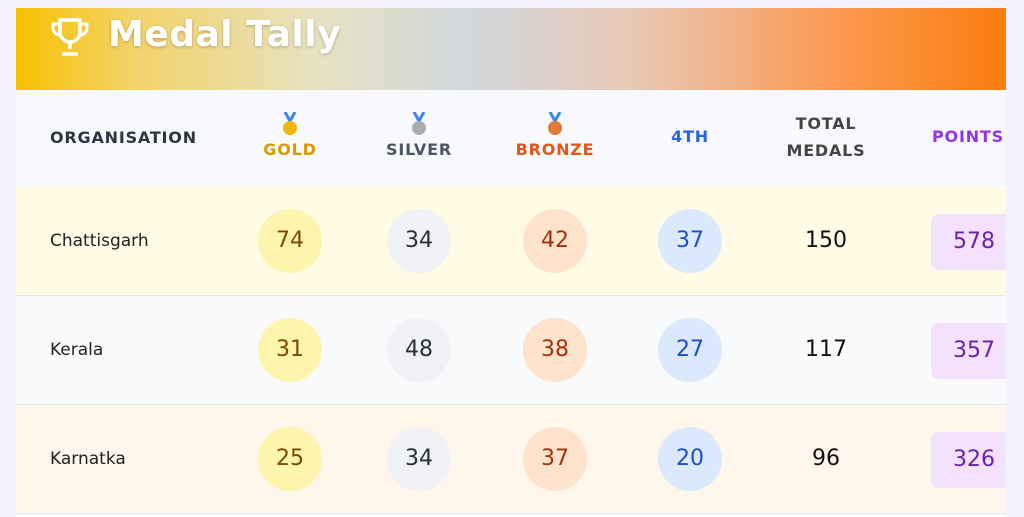 The image size is (1024, 517). What do you see at coordinates (968, 351) in the screenshot?
I see `points: 357` at bounding box center [968, 351].